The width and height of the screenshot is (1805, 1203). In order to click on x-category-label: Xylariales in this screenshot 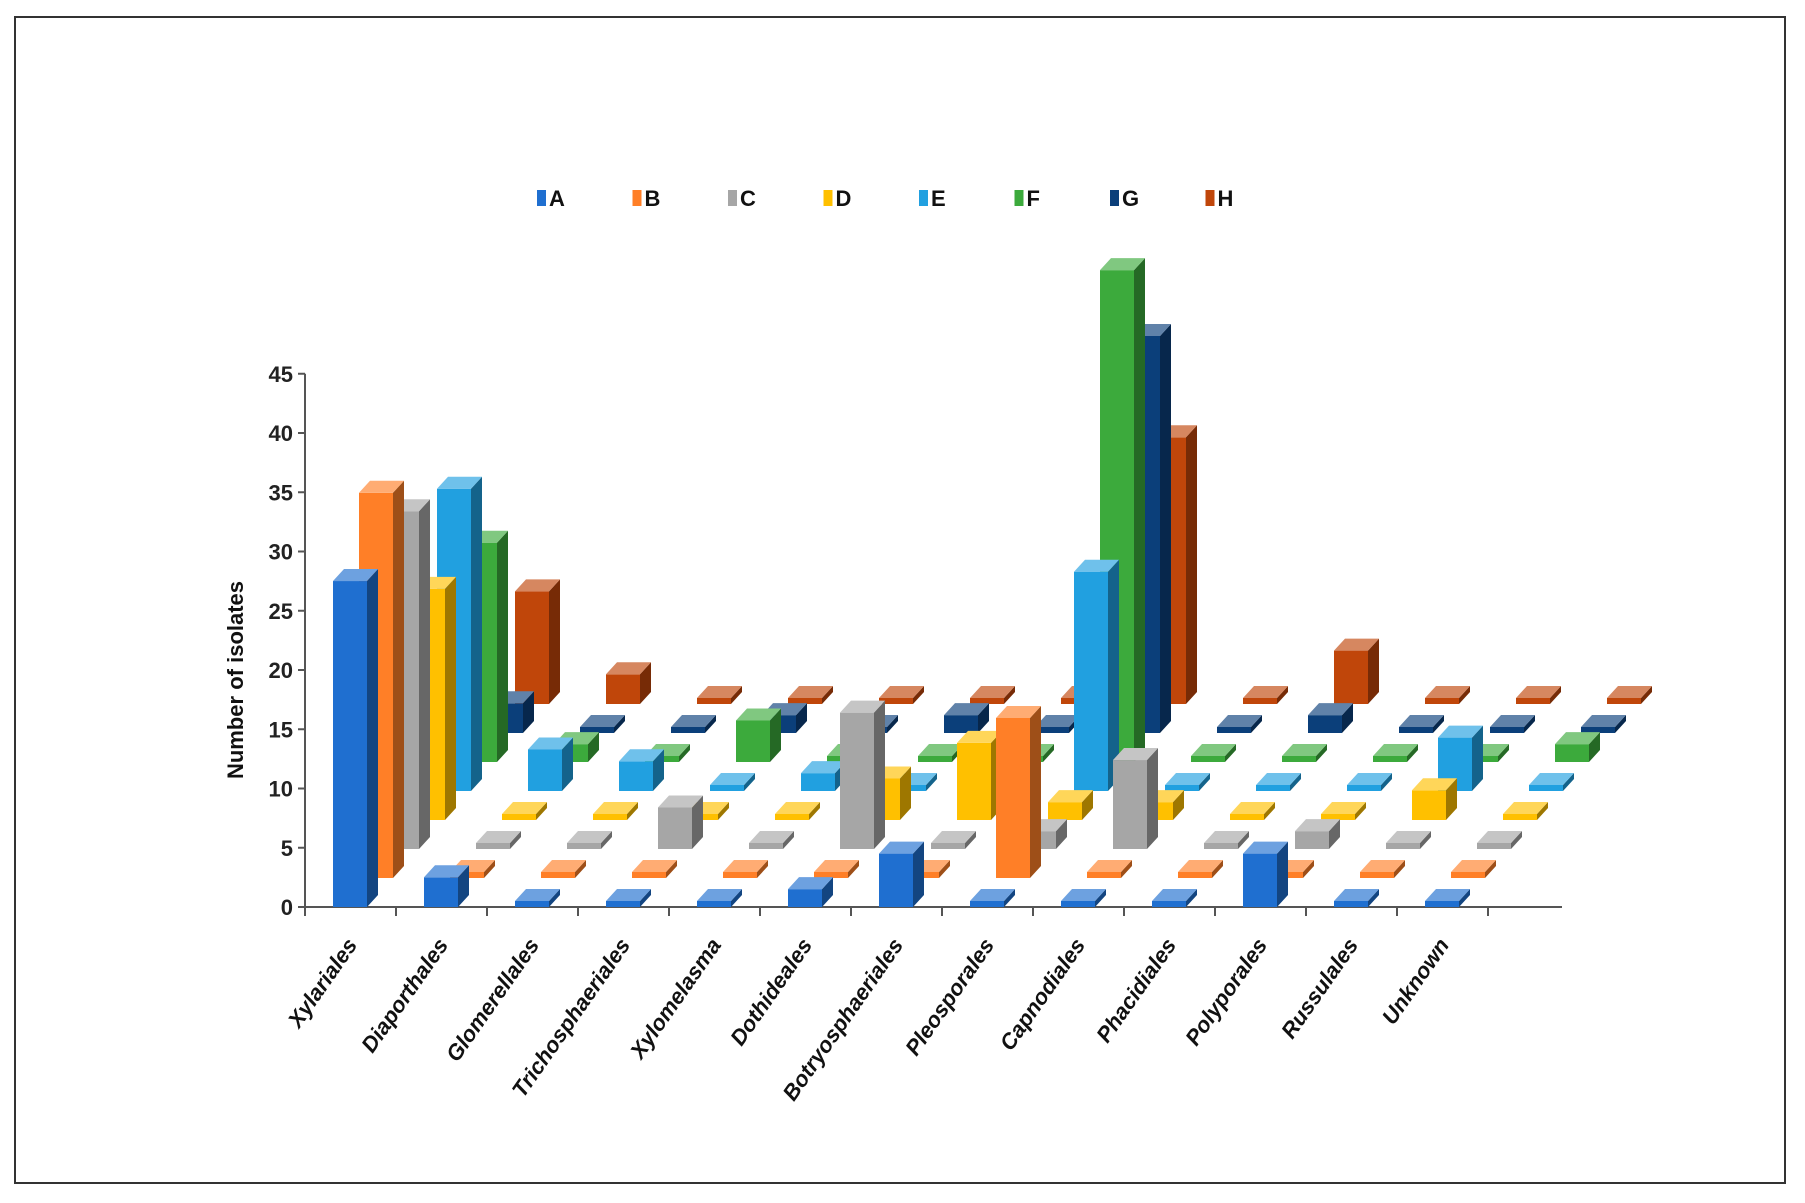, I will do `click(322, 984)`.